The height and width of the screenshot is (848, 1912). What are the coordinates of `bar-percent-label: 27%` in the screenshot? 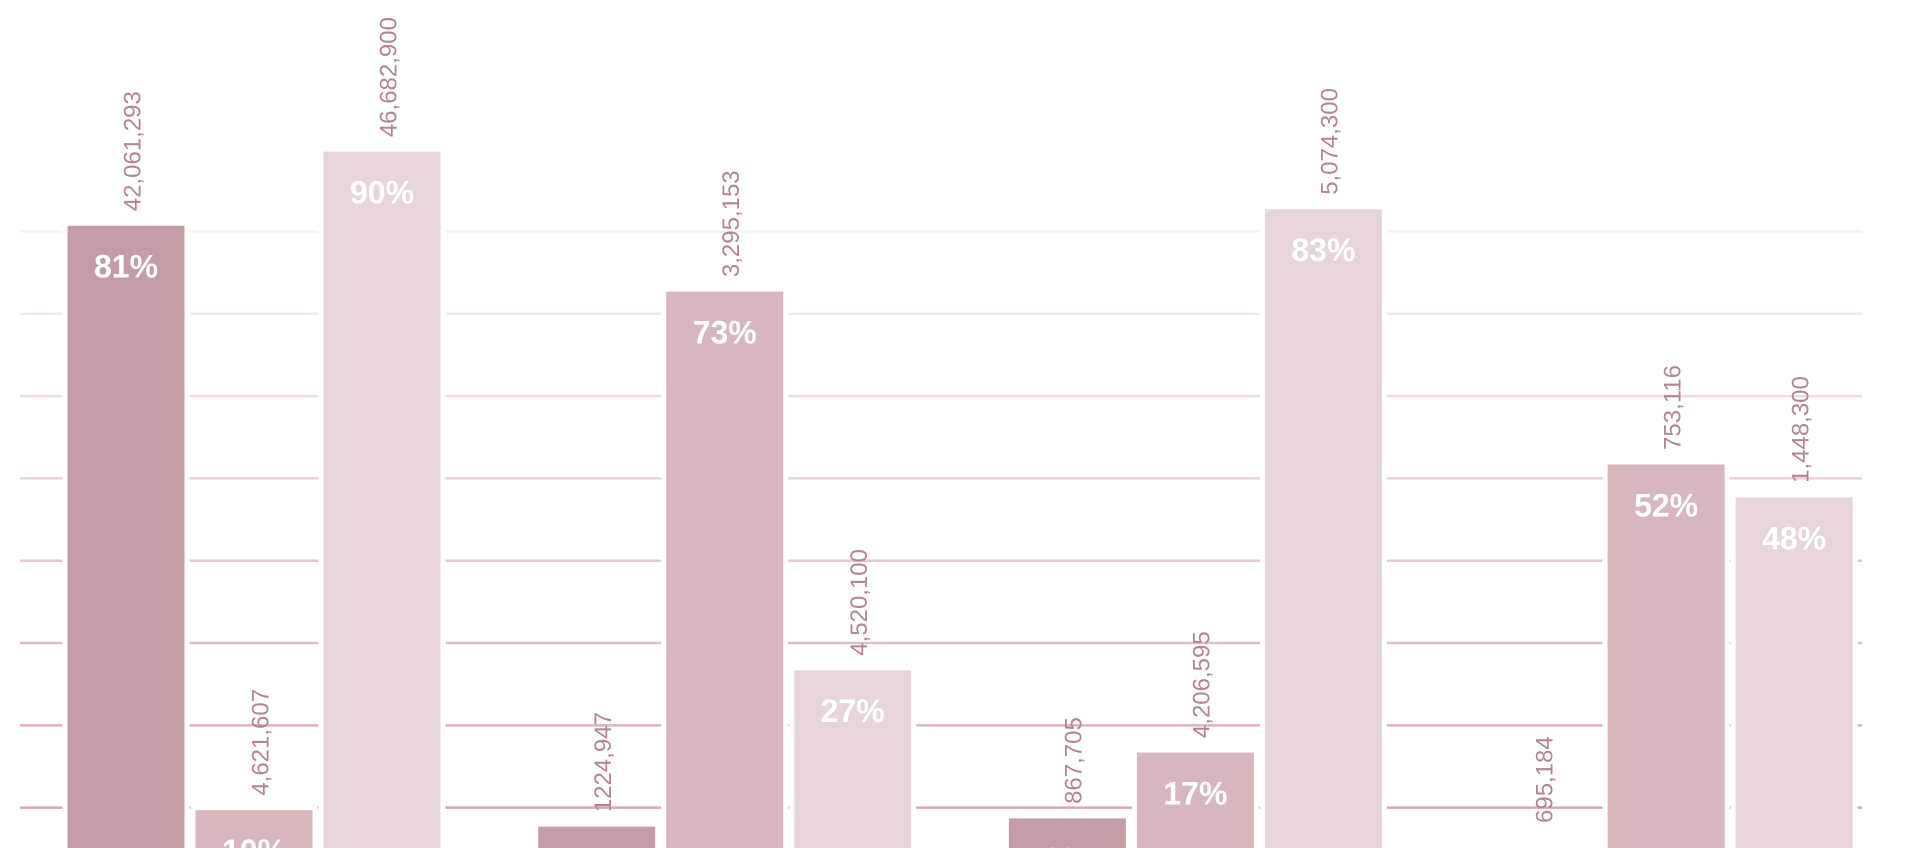 It's located at (853, 711).